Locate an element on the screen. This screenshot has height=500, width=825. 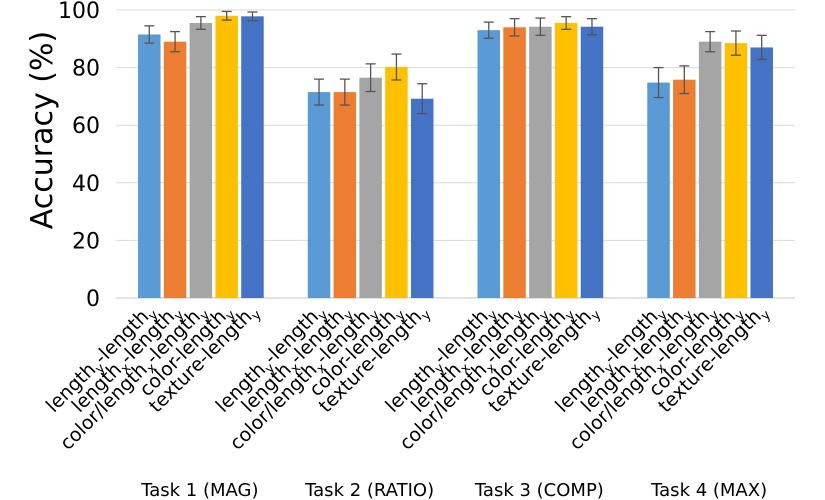
group-label: Task 1 (MAG) is located at coordinates (199, 490).